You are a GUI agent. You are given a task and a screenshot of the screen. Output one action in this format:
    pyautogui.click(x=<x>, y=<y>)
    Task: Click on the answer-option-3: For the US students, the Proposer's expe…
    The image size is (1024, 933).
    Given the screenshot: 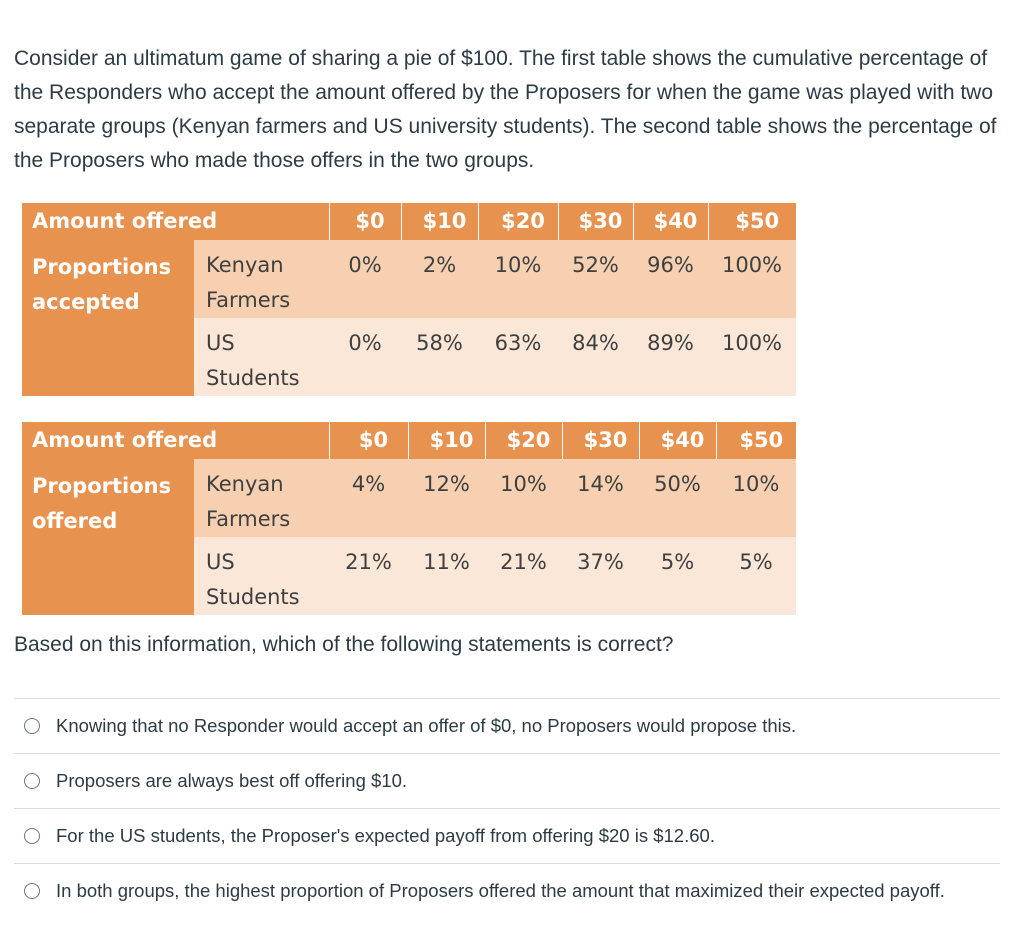 What is the action you would take?
    pyautogui.click(x=507, y=835)
    